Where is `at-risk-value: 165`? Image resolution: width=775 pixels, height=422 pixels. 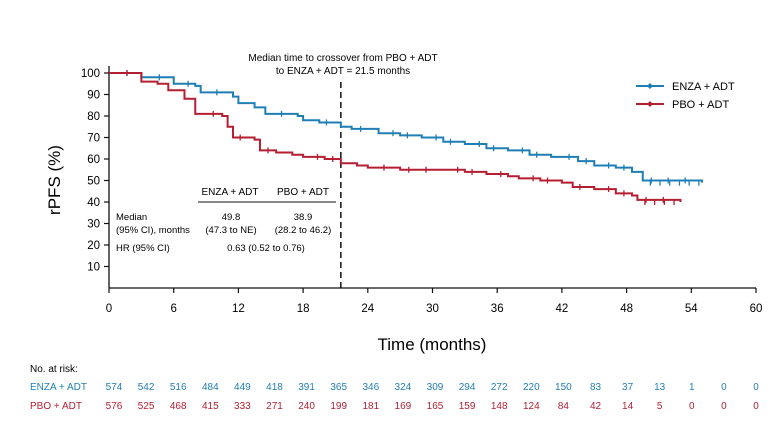 at-risk-value: 165 is located at coordinates (435, 406).